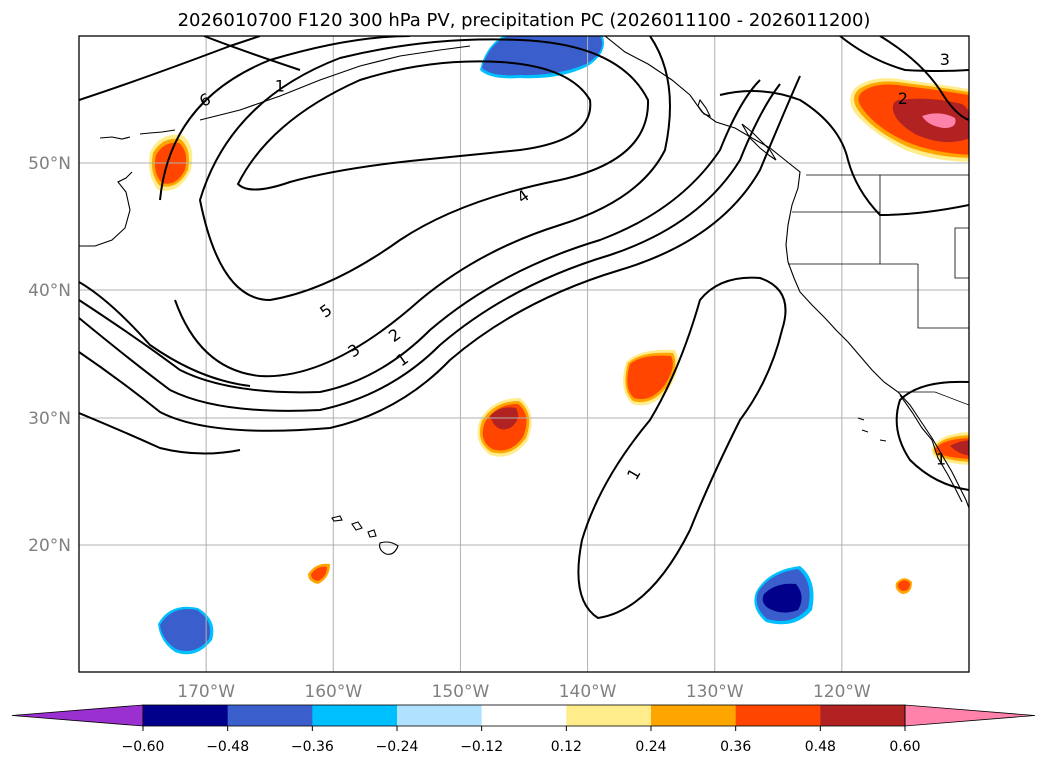  Describe the element at coordinates (970, 715) in the screenshot. I see `colorbar-extend-high` at that location.